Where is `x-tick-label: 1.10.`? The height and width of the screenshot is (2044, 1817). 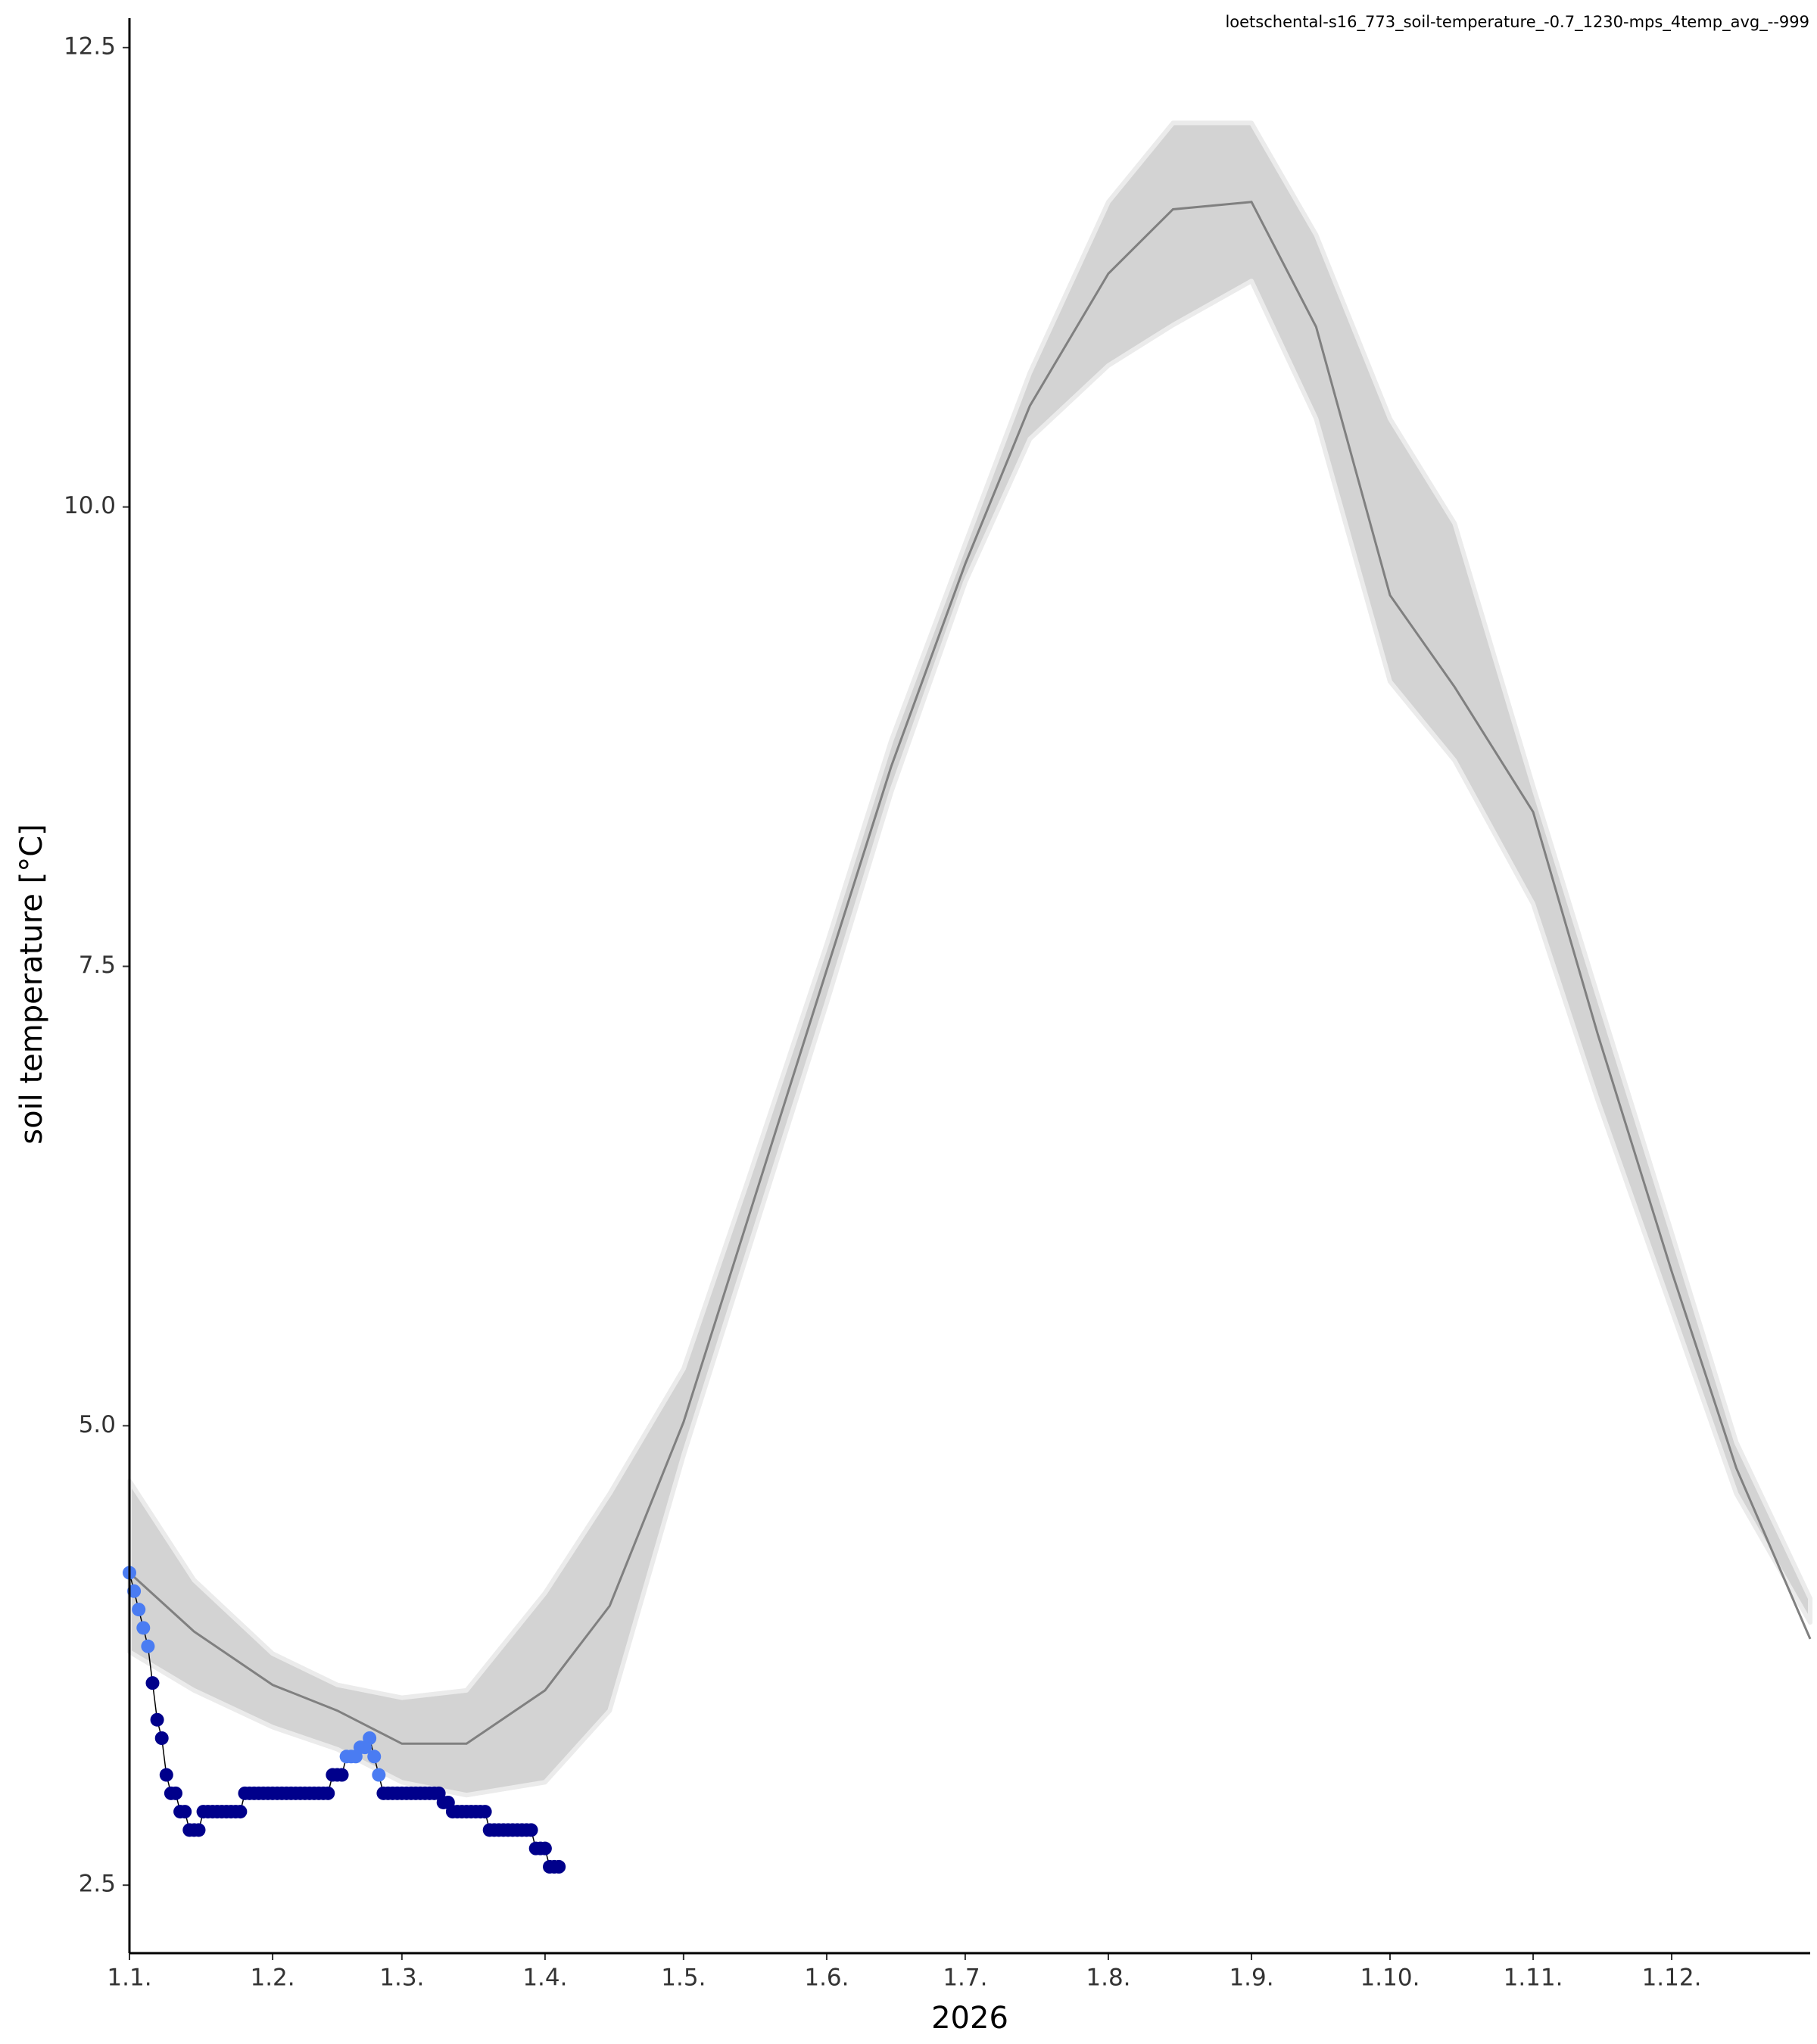
x-tick-label: 1.10. is located at coordinates (1390, 1978).